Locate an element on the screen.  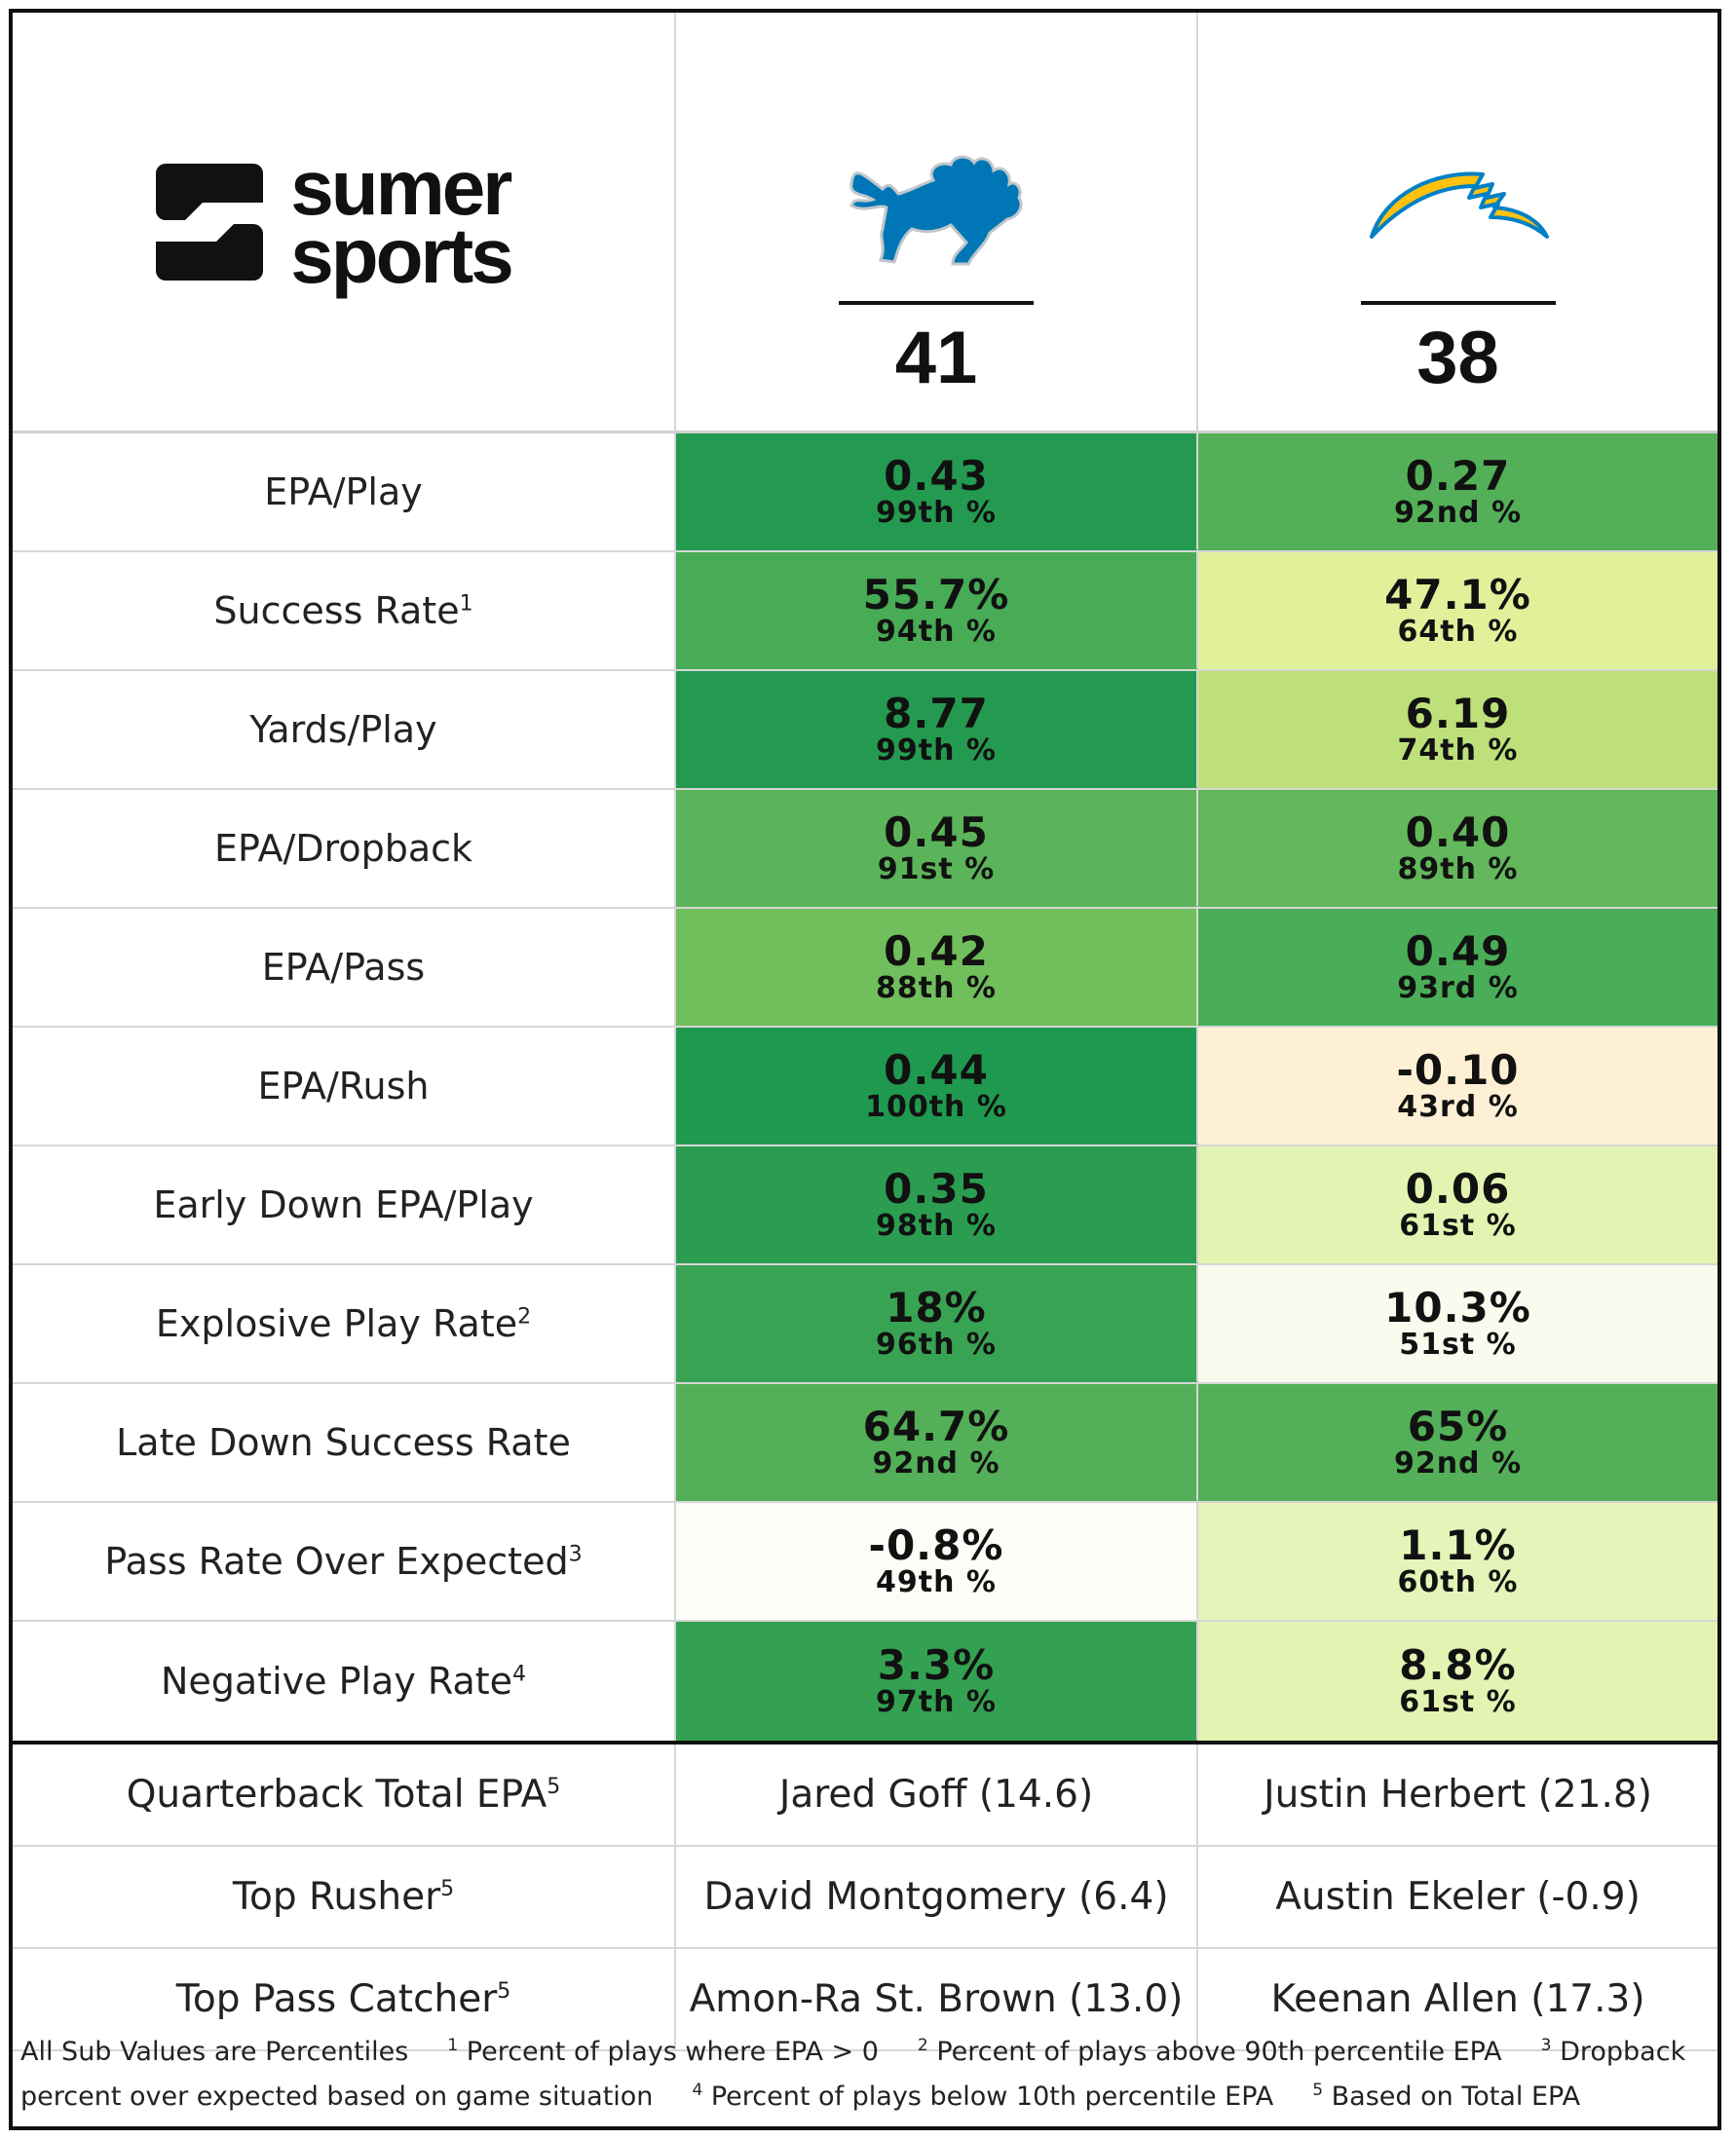
stat-row: Yards/Play 8.77 99th % 6.19 74th % is located at coordinates (865, 731).